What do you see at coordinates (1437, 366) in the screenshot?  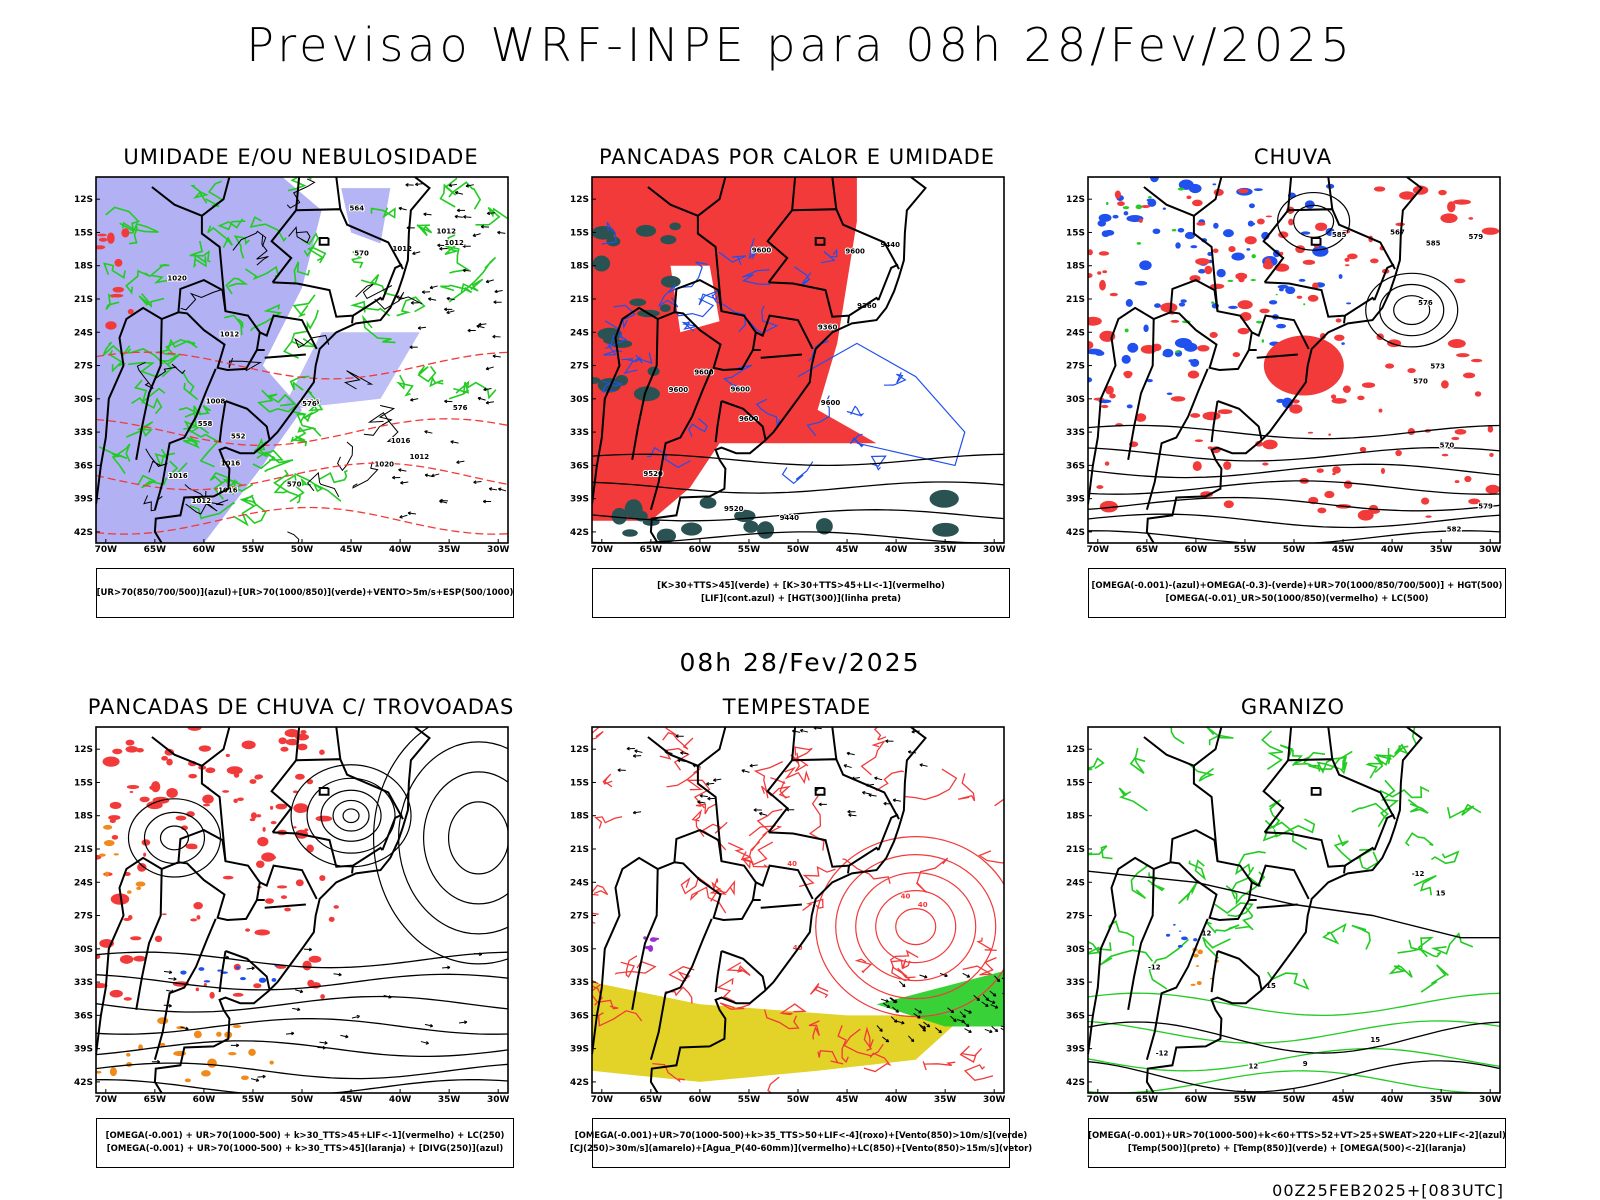 I see `contour-label: 573` at bounding box center [1437, 366].